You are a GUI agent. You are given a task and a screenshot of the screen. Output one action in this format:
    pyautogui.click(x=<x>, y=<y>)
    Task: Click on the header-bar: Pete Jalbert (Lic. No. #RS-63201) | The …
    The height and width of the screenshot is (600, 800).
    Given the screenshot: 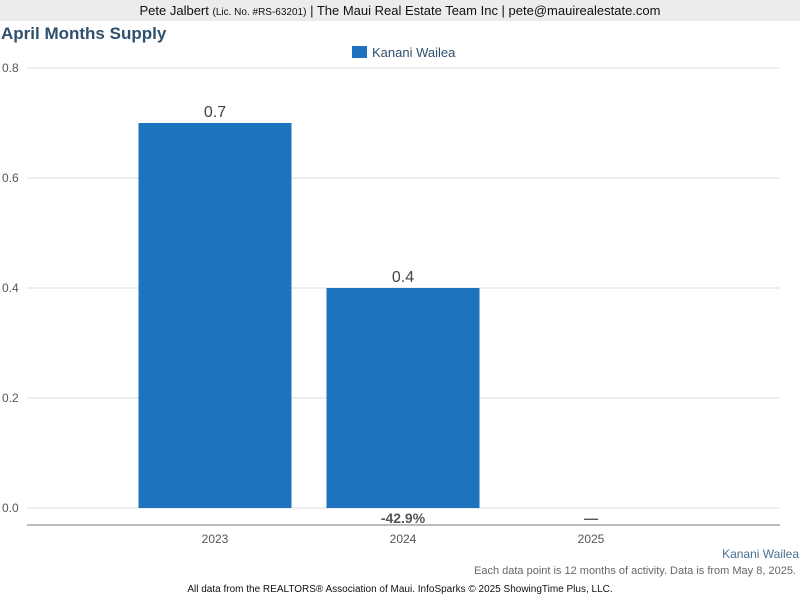 What is the action you would take?
    pyautogui.click(x=400, y=10)
    